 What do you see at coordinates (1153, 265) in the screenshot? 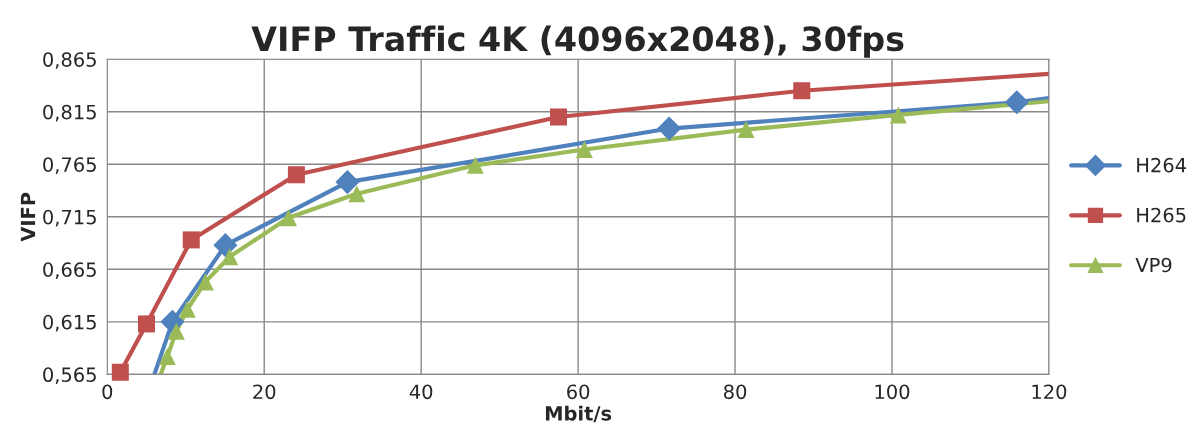
I see `legend-label: VP9` at bounding box center [1153, 265].